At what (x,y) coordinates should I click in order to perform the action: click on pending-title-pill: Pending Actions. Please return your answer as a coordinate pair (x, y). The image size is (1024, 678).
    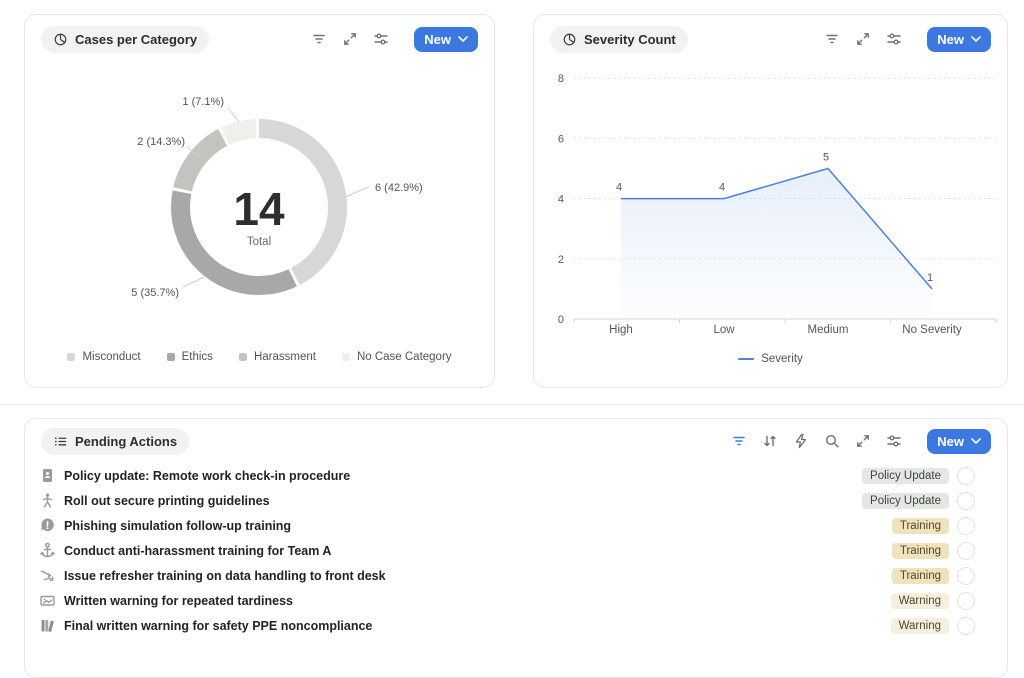
    Looking at the image, I should click on (115, 441).